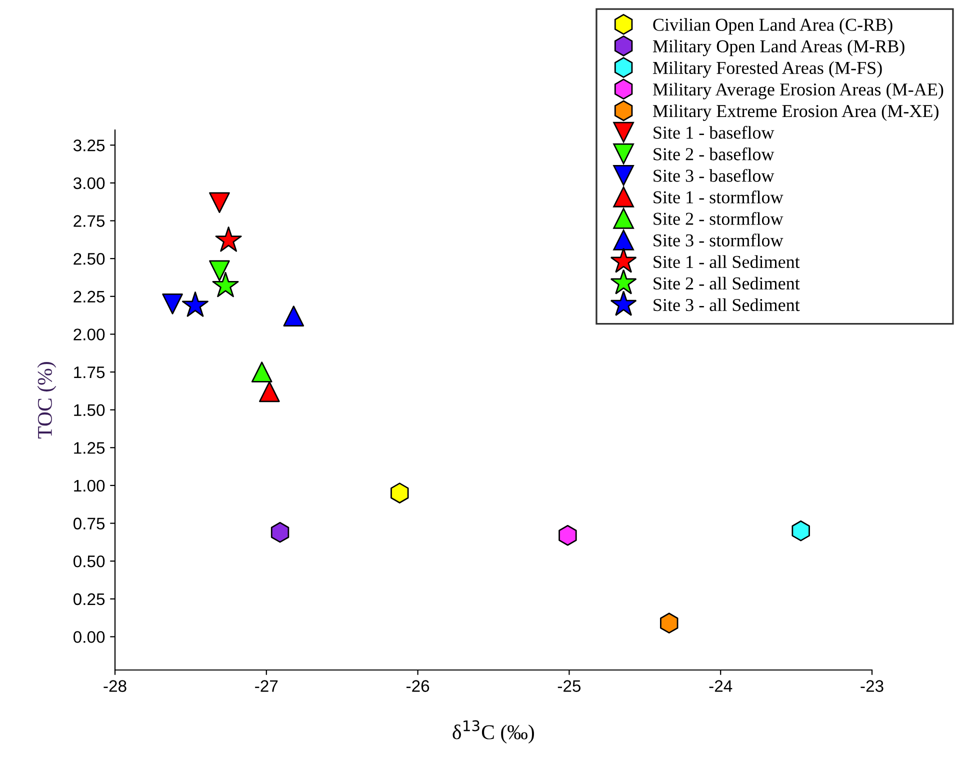  I want to click on x-axis-title: δ$^{13}$C (‰), so click(493, 732).